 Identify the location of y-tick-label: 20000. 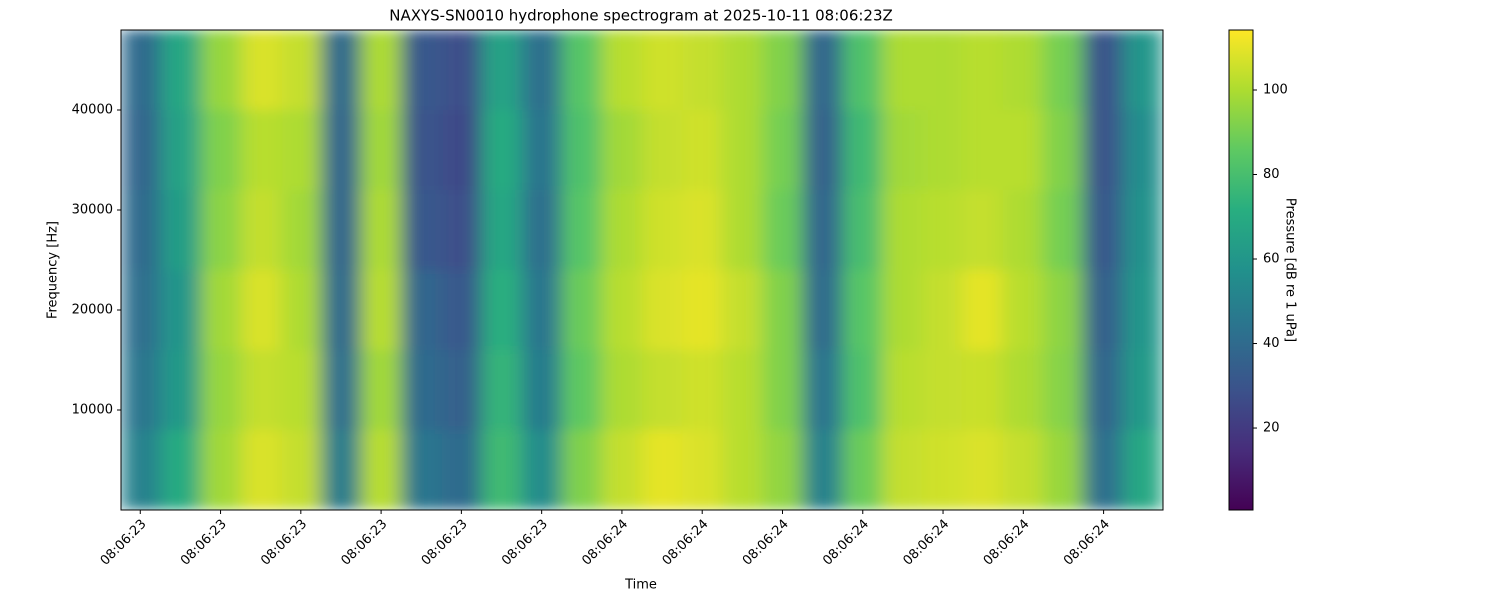
(92, 310).